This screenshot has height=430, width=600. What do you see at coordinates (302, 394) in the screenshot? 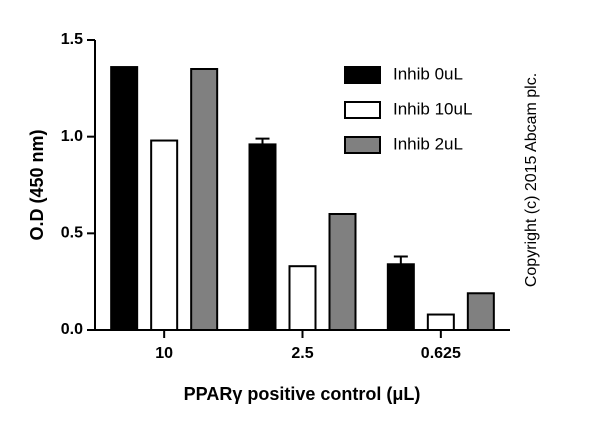
I see `x-axis-label: PPARγ positive control (μL)` at bounding box center [302, 394].